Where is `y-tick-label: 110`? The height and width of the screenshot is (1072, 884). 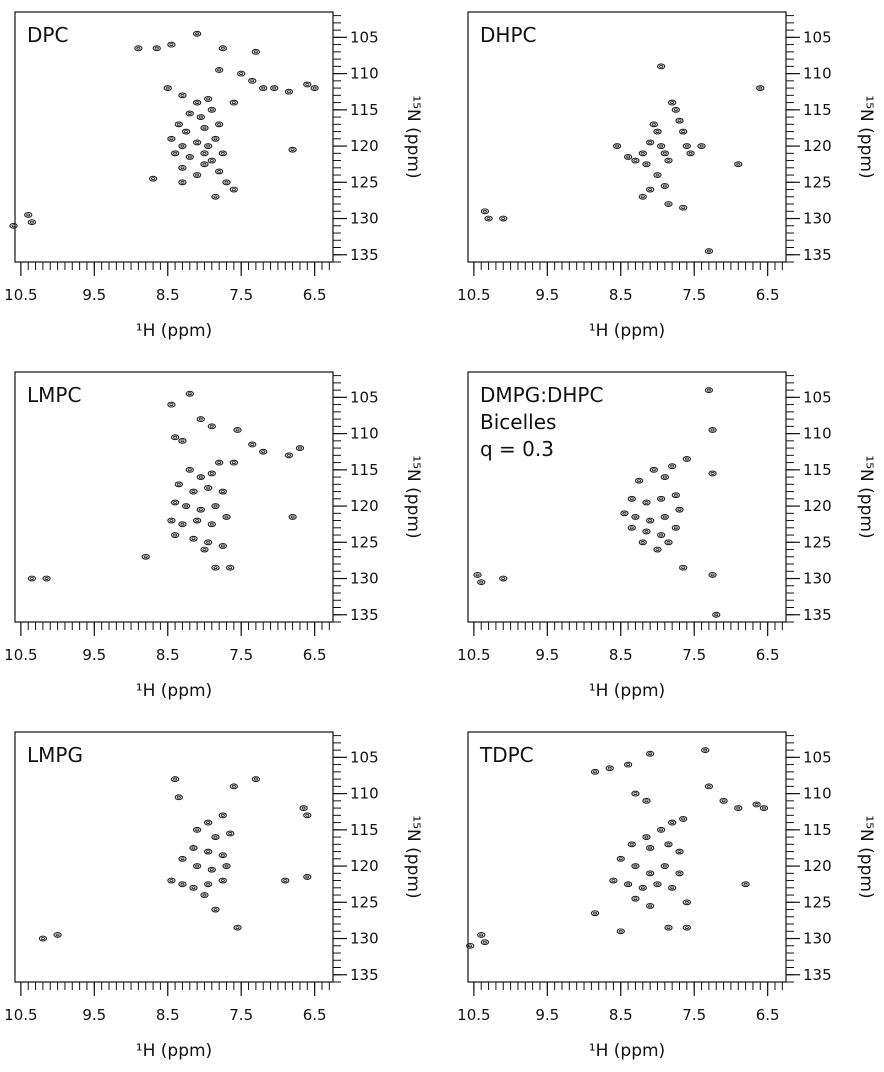
y-tick-label: 110 is located at coordinates (364, 74).